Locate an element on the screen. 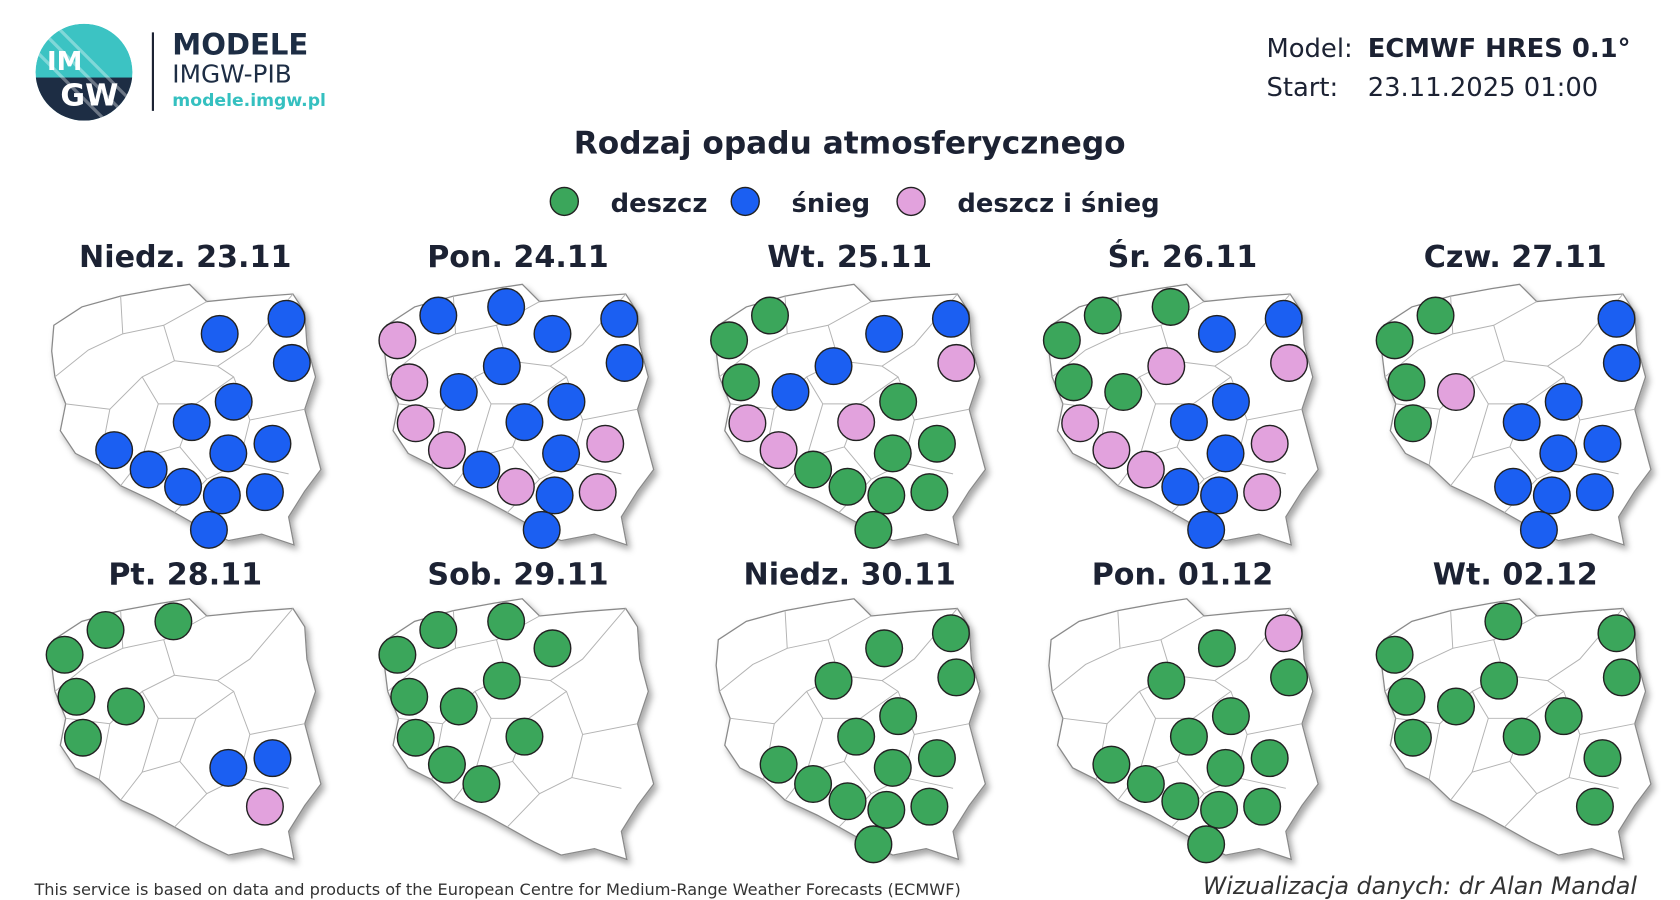  legend-label: deszcz i śnieg is located at coordinates (1058, 204).